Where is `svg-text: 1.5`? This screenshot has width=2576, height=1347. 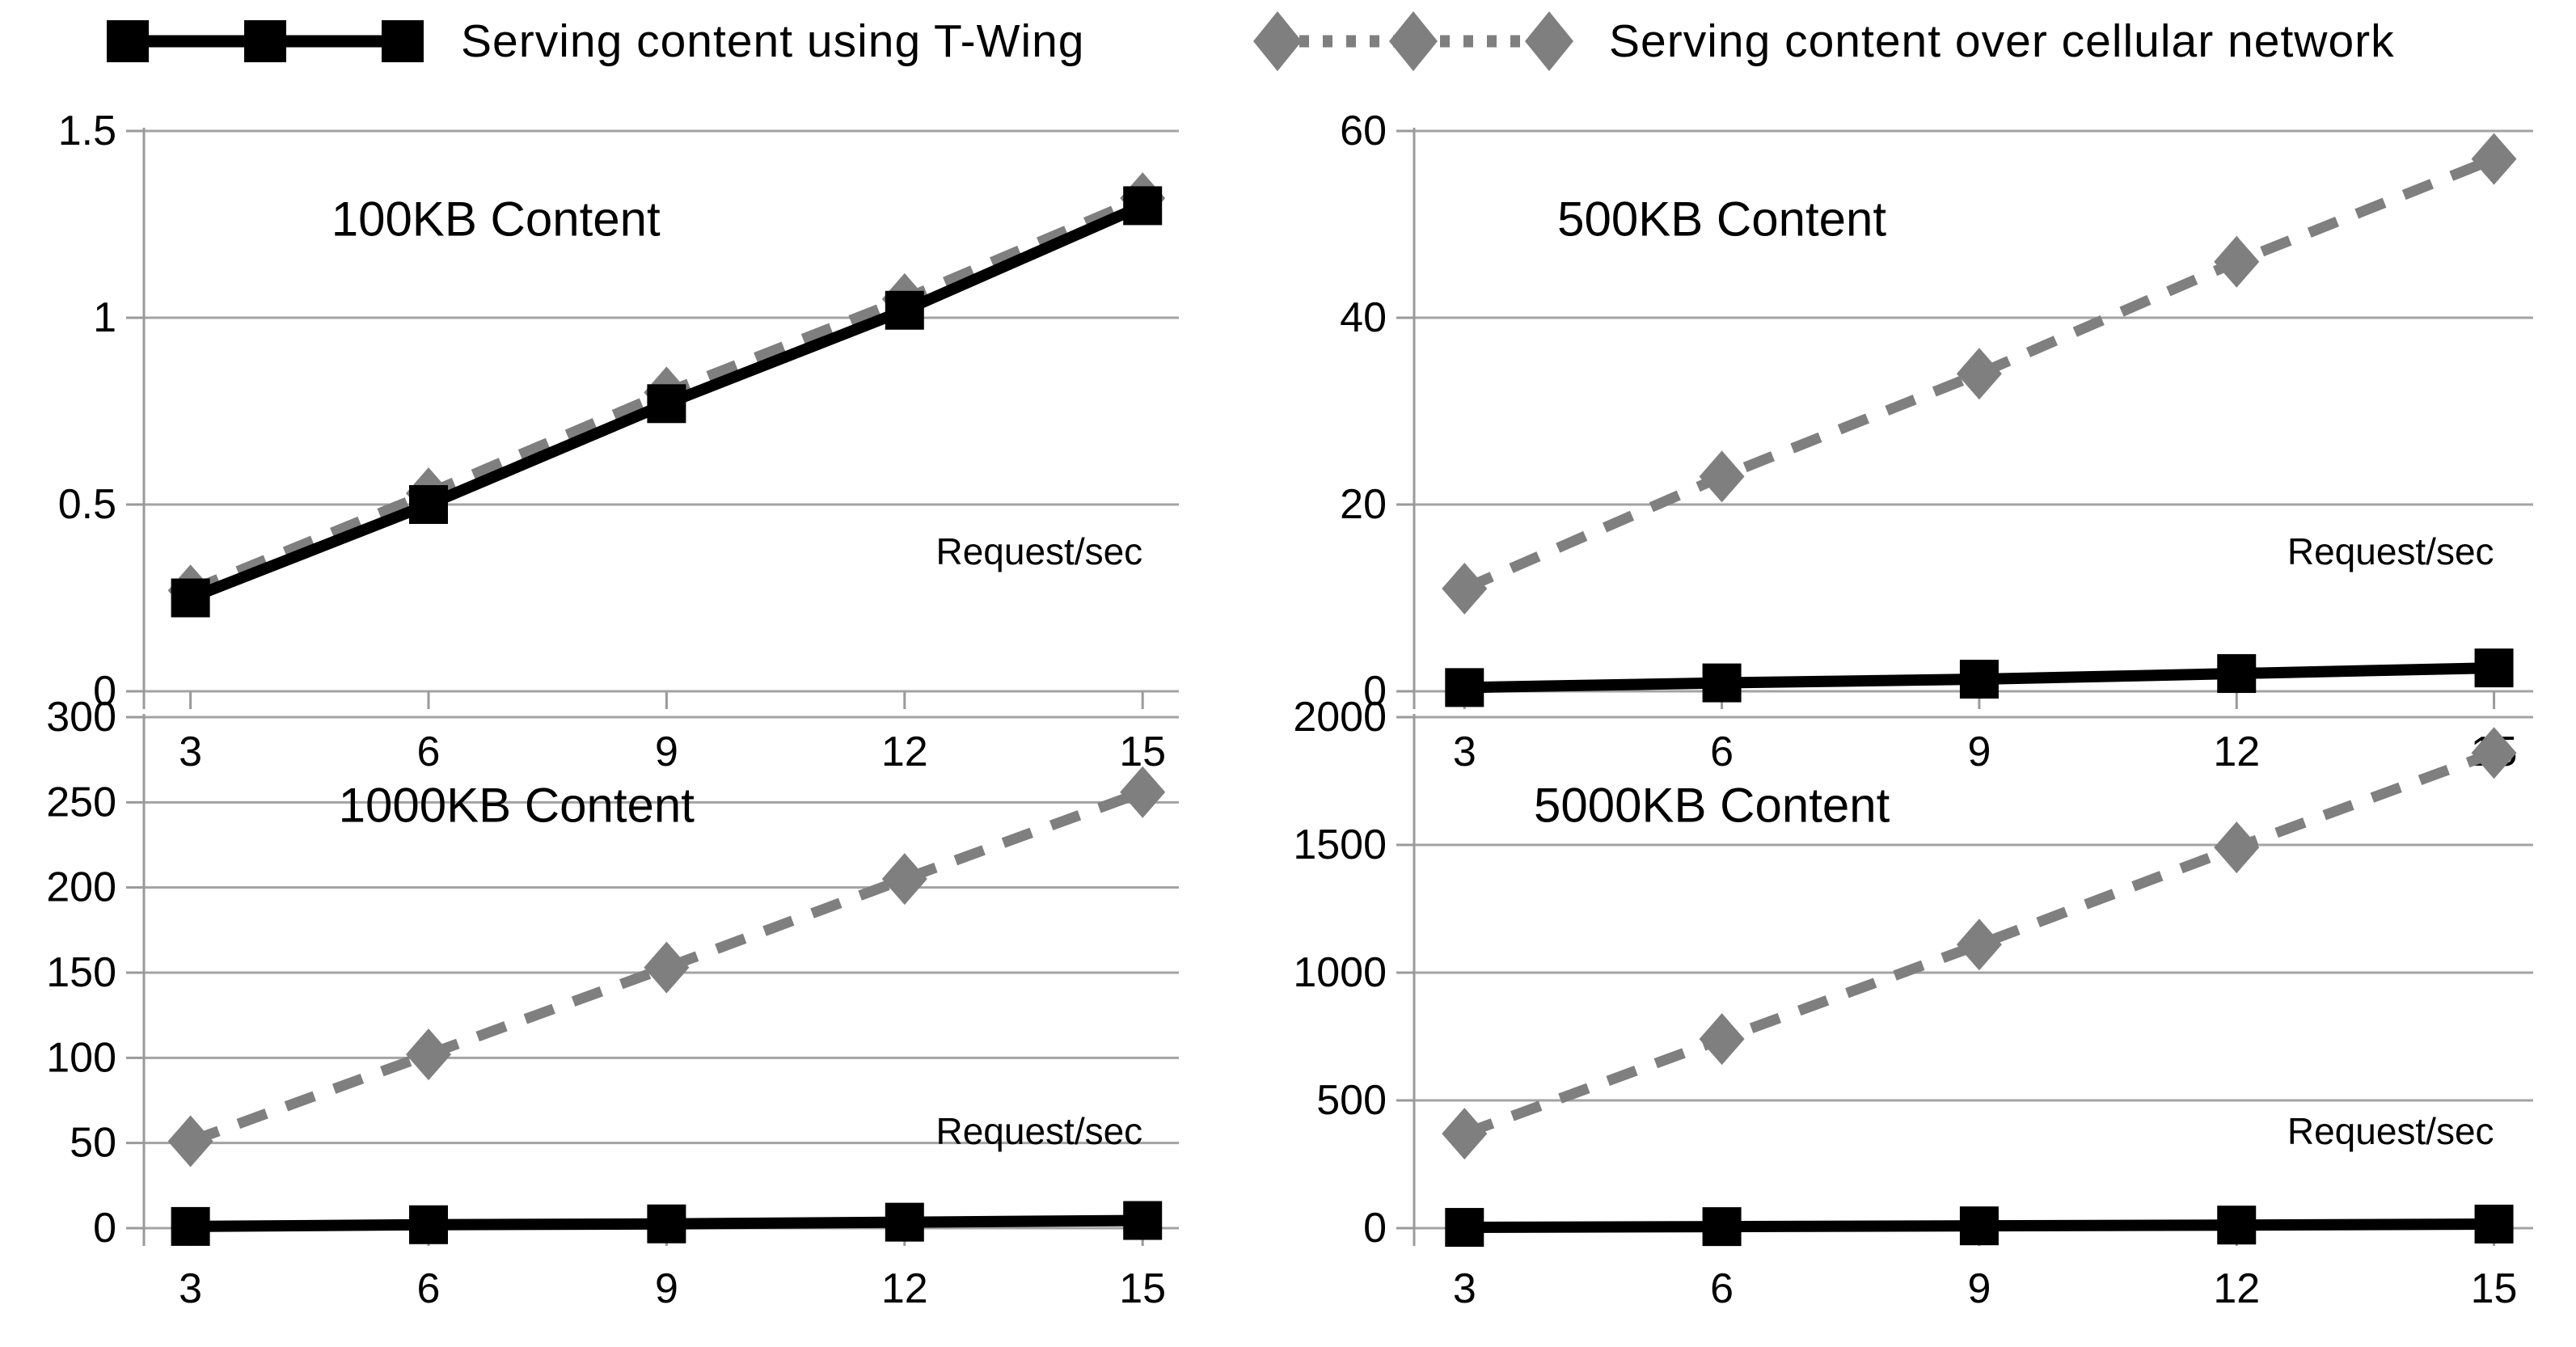 svg-text: 1.5 is located at coordinates (87, 131).